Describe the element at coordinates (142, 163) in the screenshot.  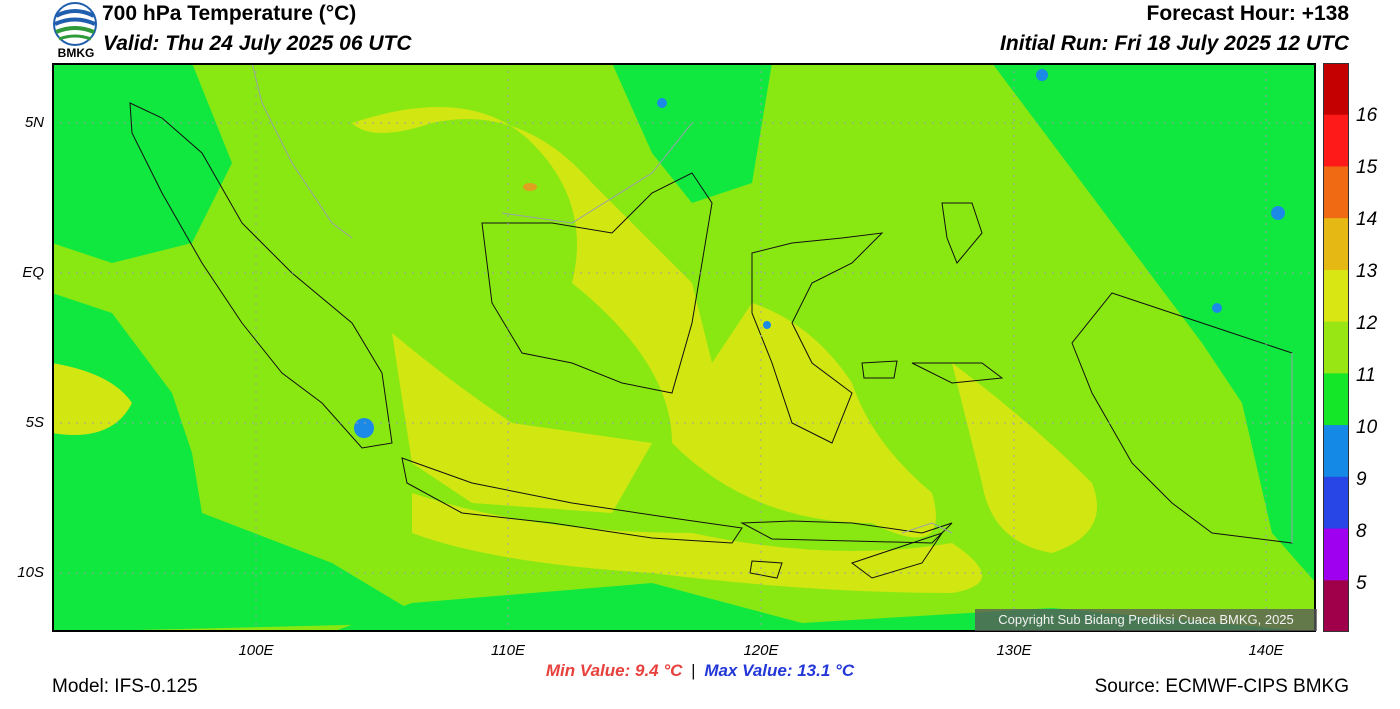
I see `field-northwest` at that location.